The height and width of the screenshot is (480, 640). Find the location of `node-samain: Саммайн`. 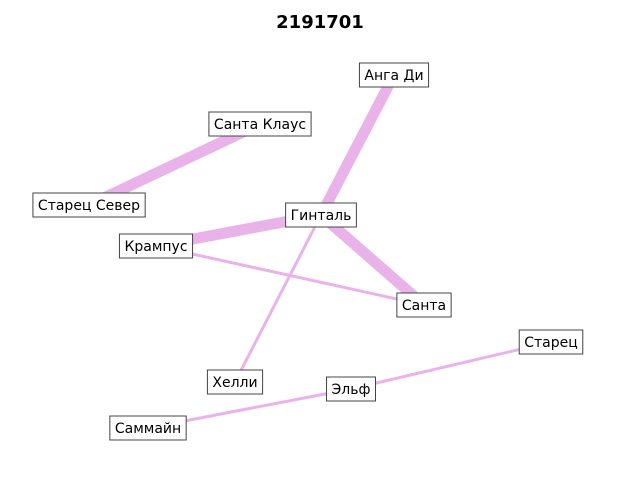

node-samain: Саммайн is located at coordinates (148, 428).